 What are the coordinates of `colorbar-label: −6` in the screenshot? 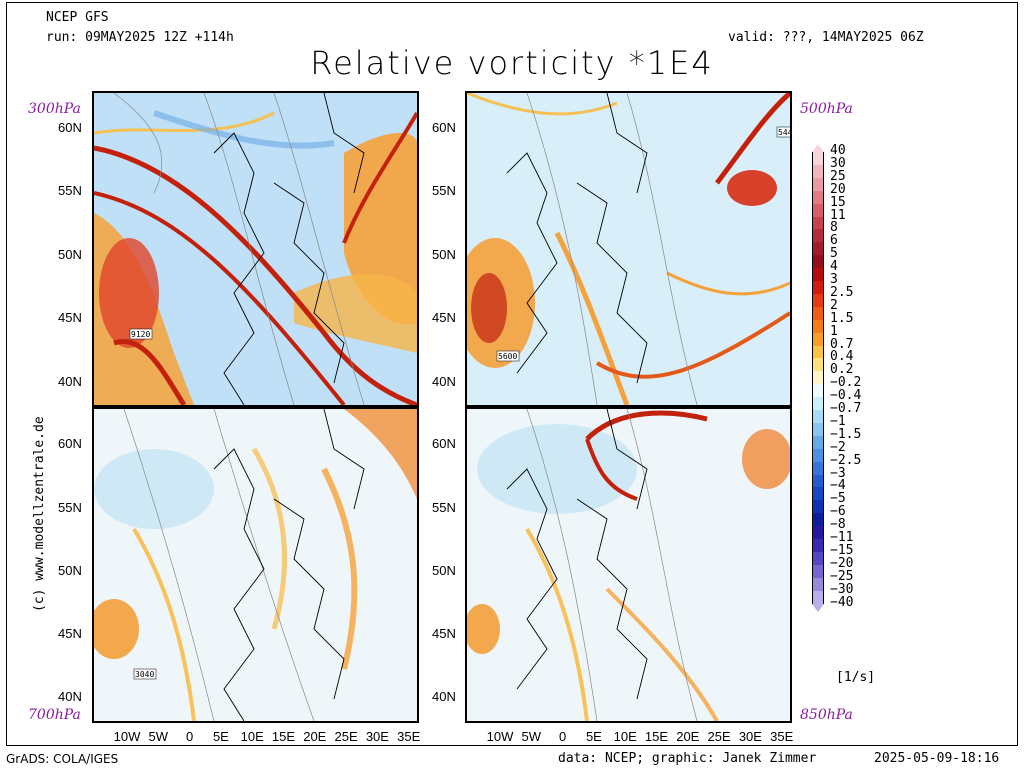 It's located at (838, 512).